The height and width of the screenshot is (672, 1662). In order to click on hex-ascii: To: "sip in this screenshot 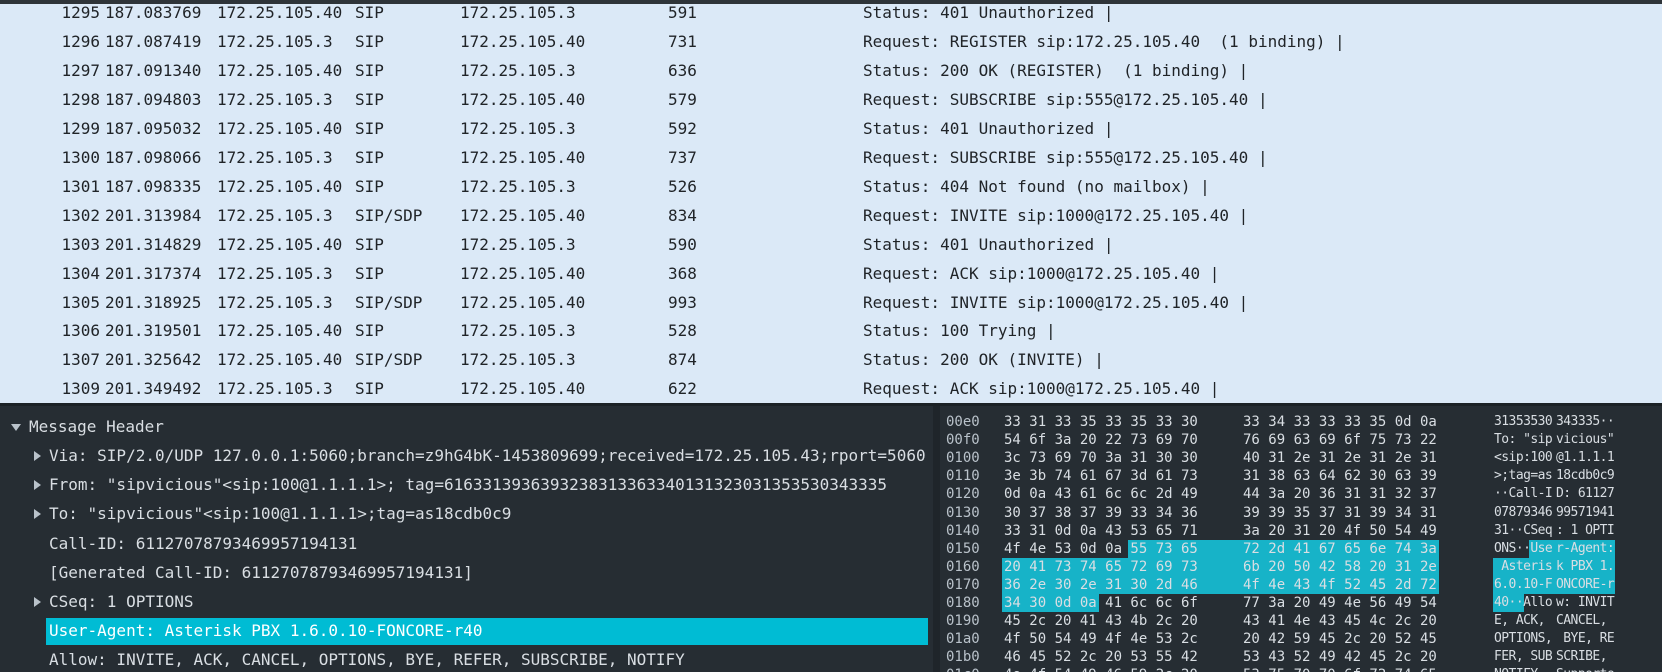, I will do `click(1523, 440)`.